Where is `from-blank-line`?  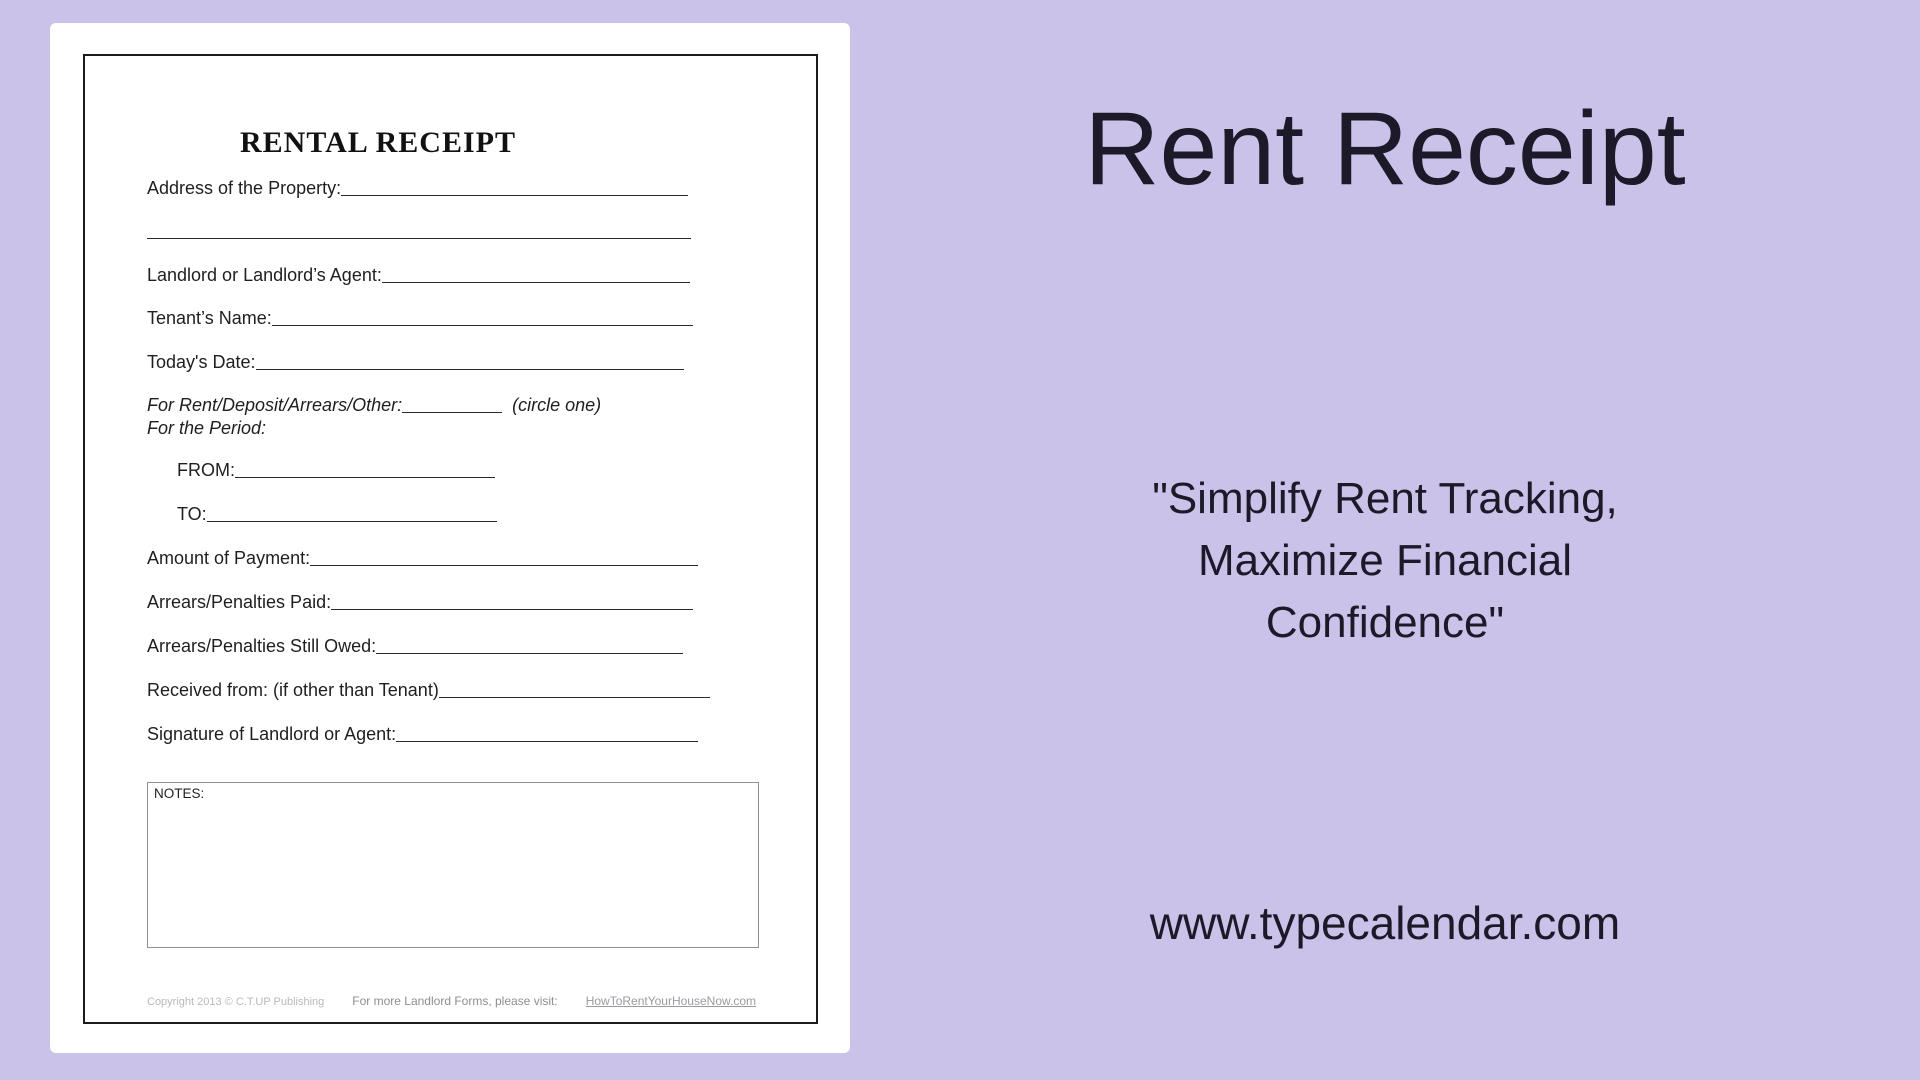
from-blank-line is located at coordinates (365, 477).